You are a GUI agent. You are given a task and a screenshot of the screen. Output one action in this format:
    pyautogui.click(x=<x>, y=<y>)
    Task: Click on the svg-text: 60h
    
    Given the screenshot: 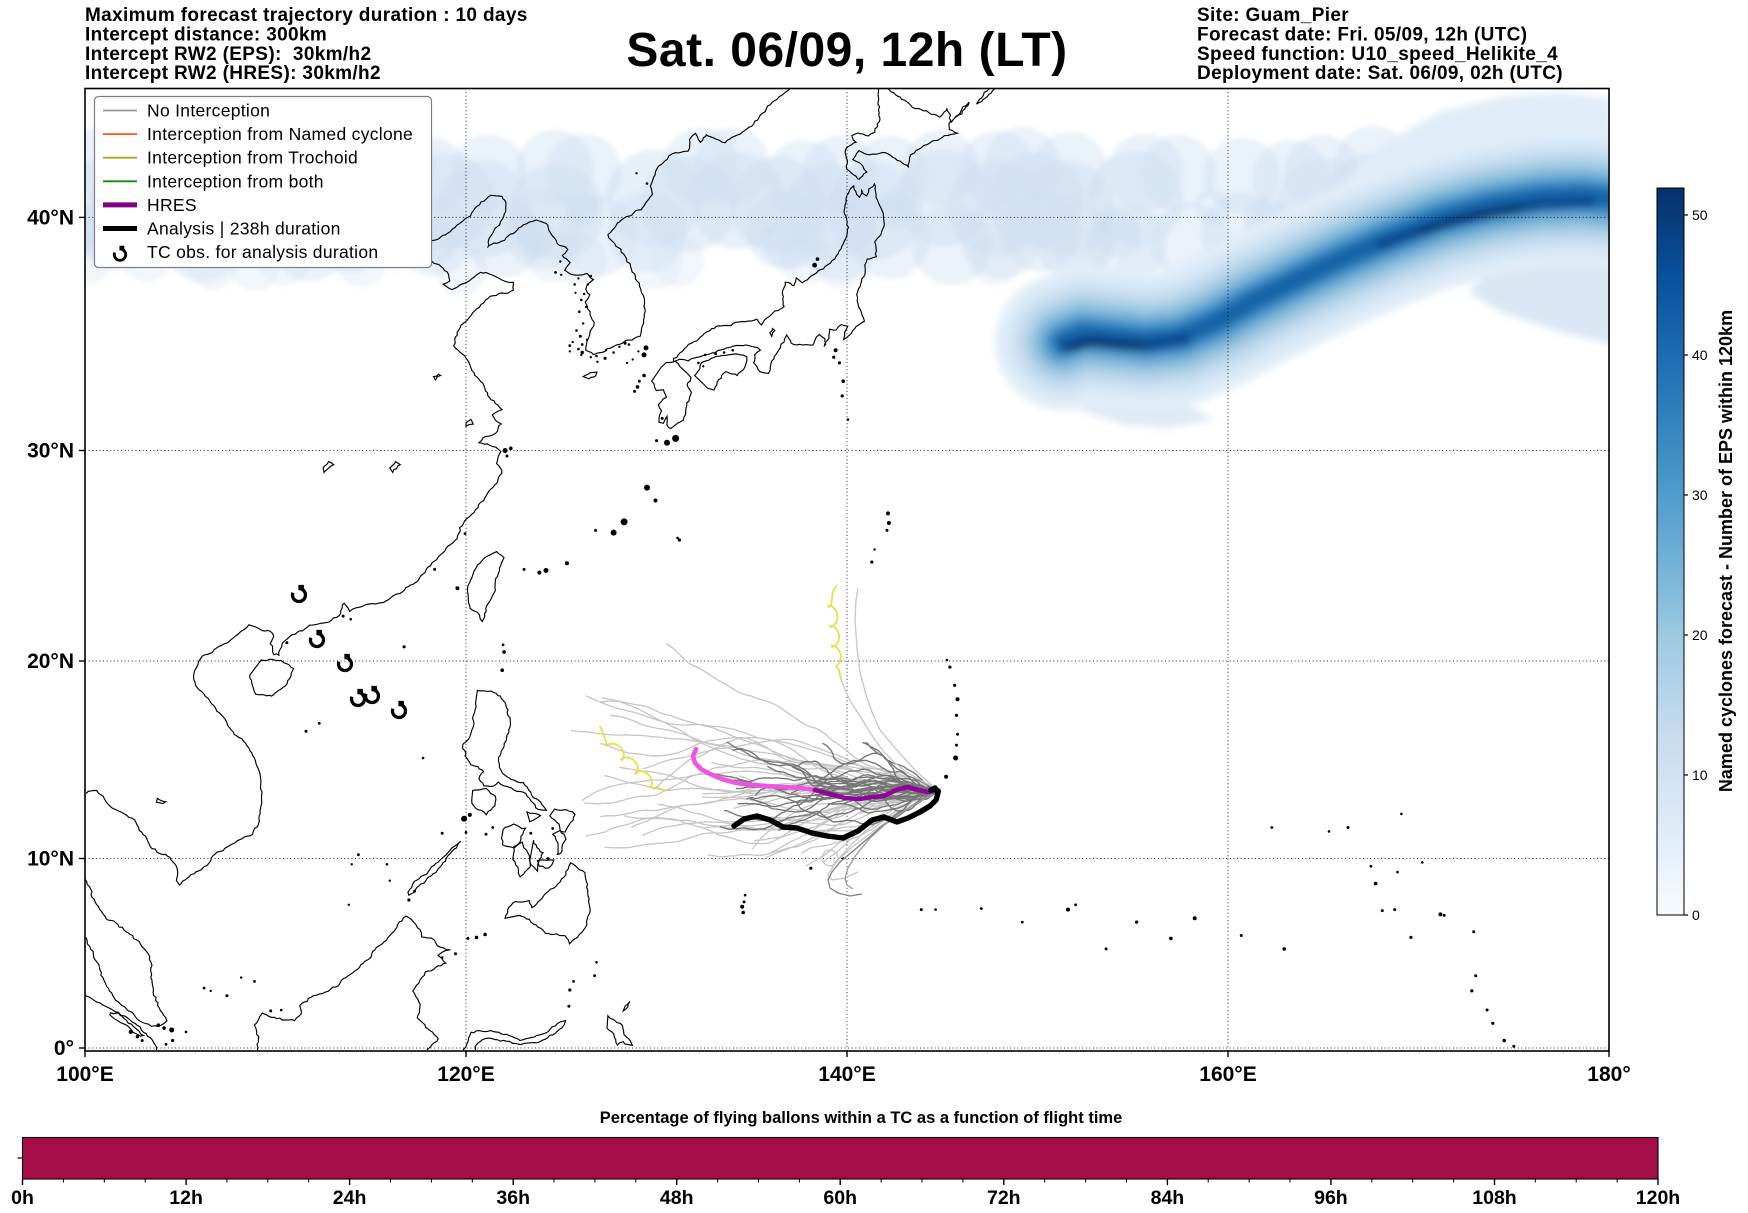 What is the action you would take?
    pyautogui.click(x=840, y=1198)
    